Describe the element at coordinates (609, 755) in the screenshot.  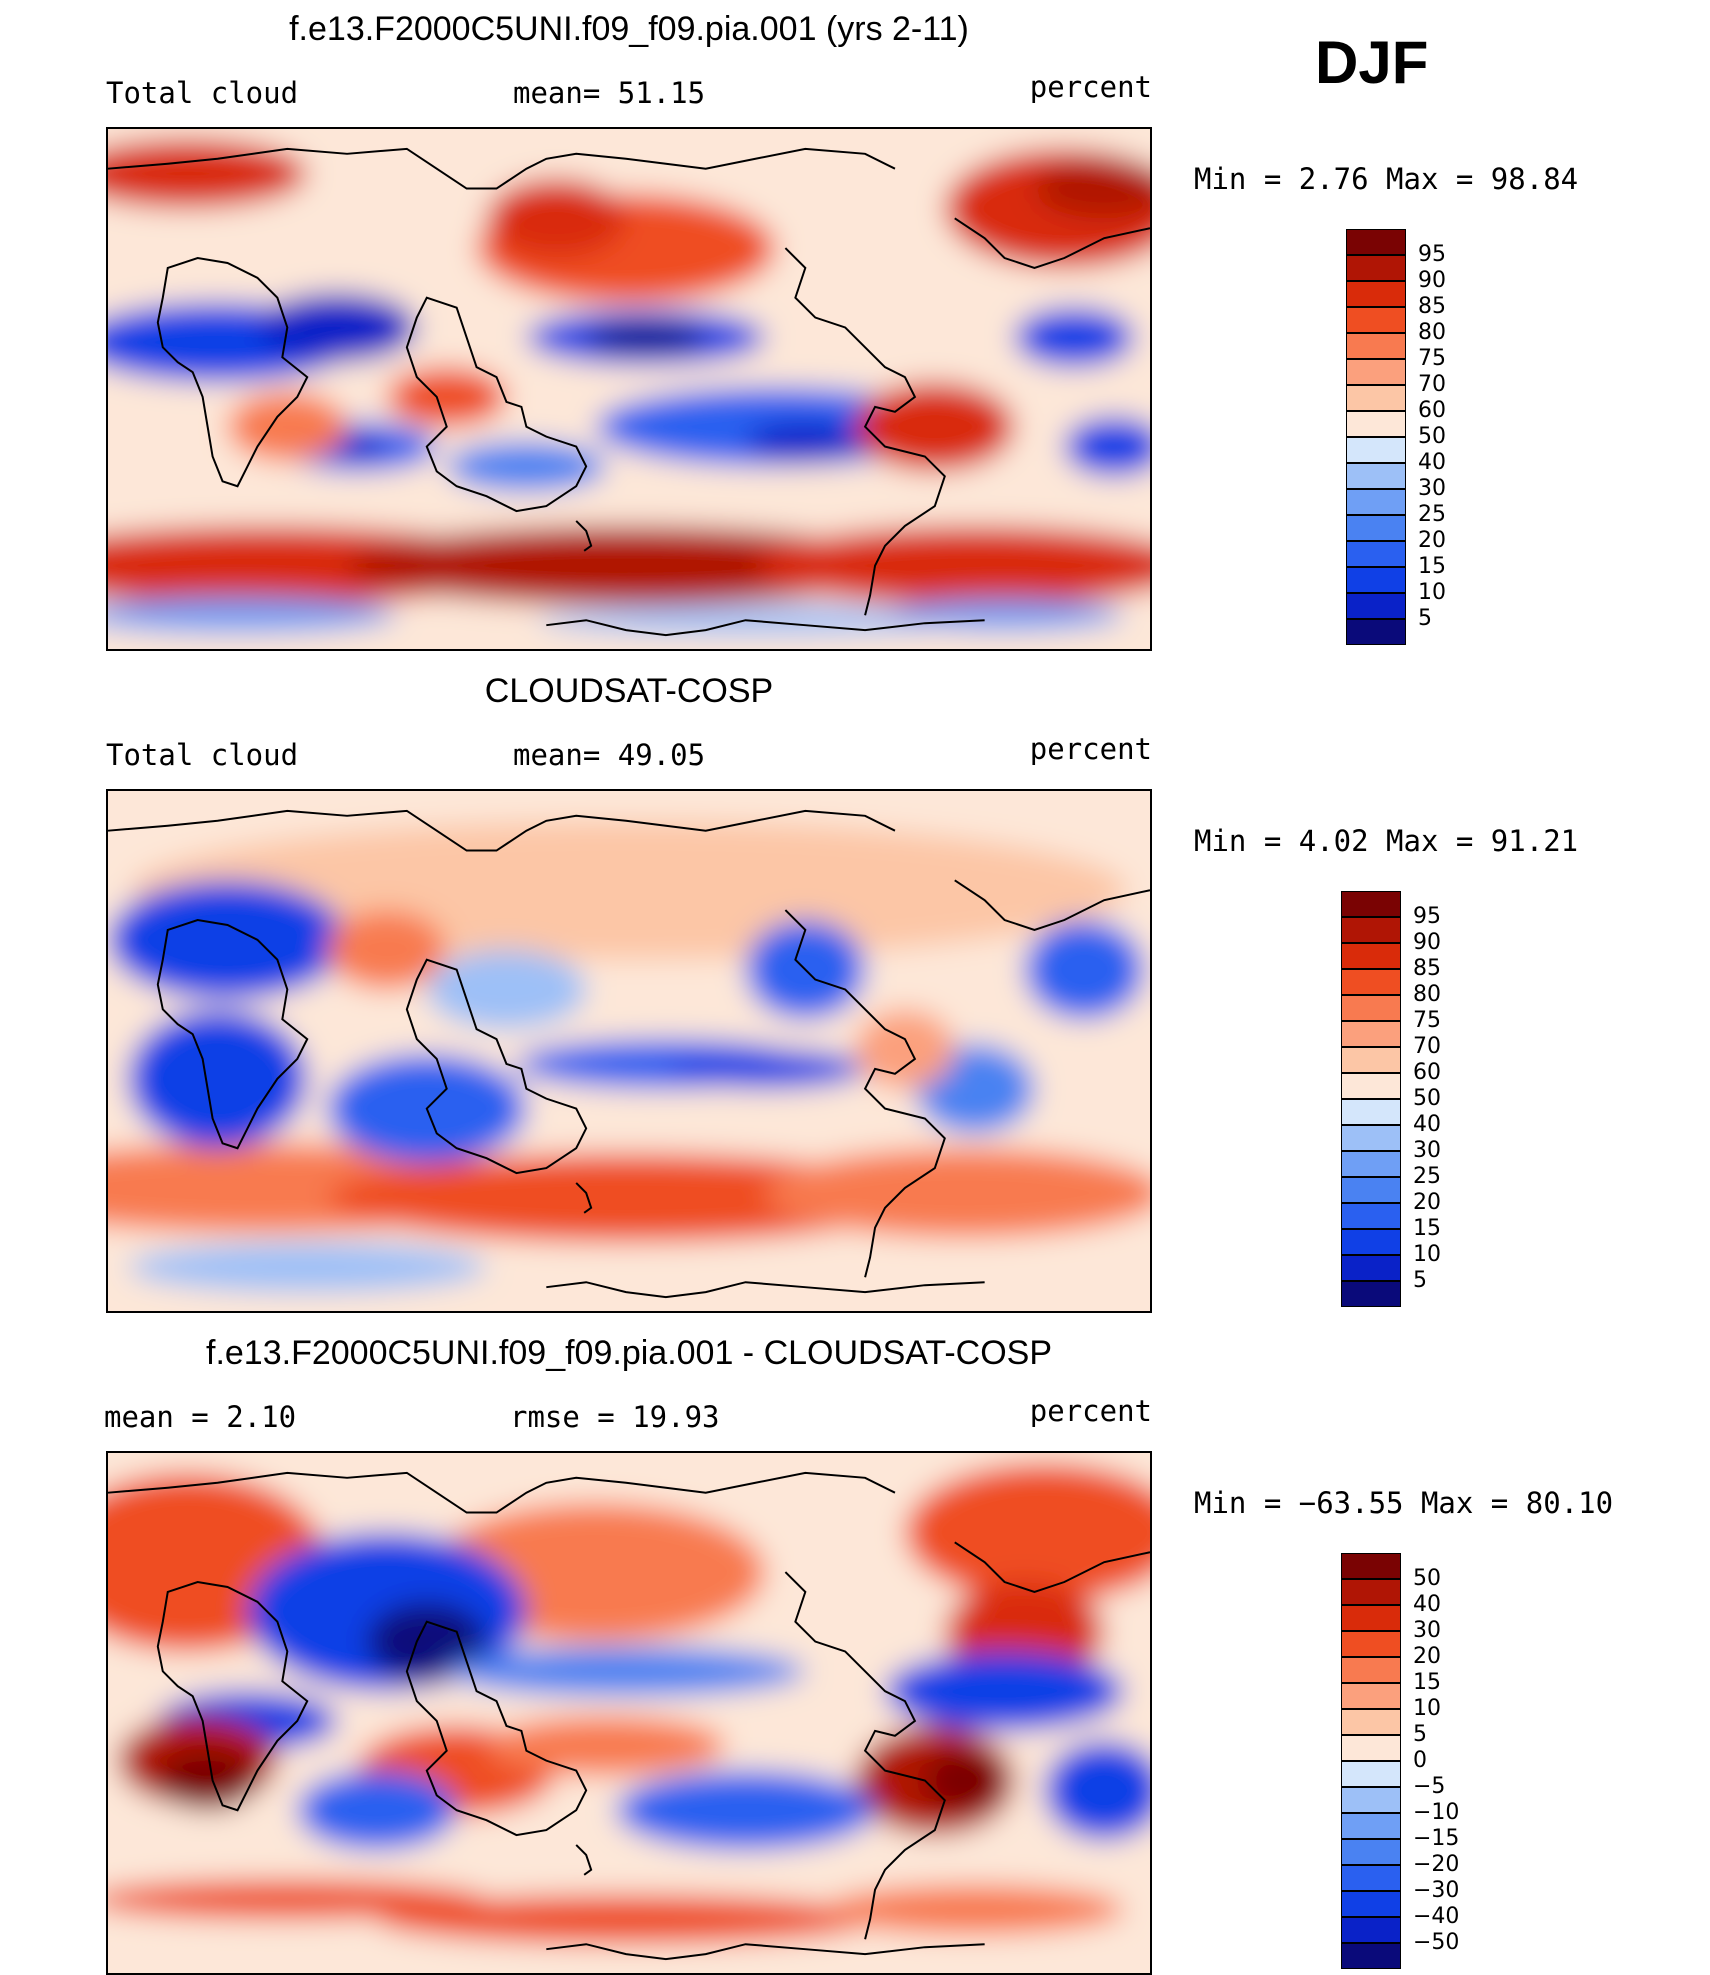
I see `panel-2-mean-label: mean= 49.05` at that location.